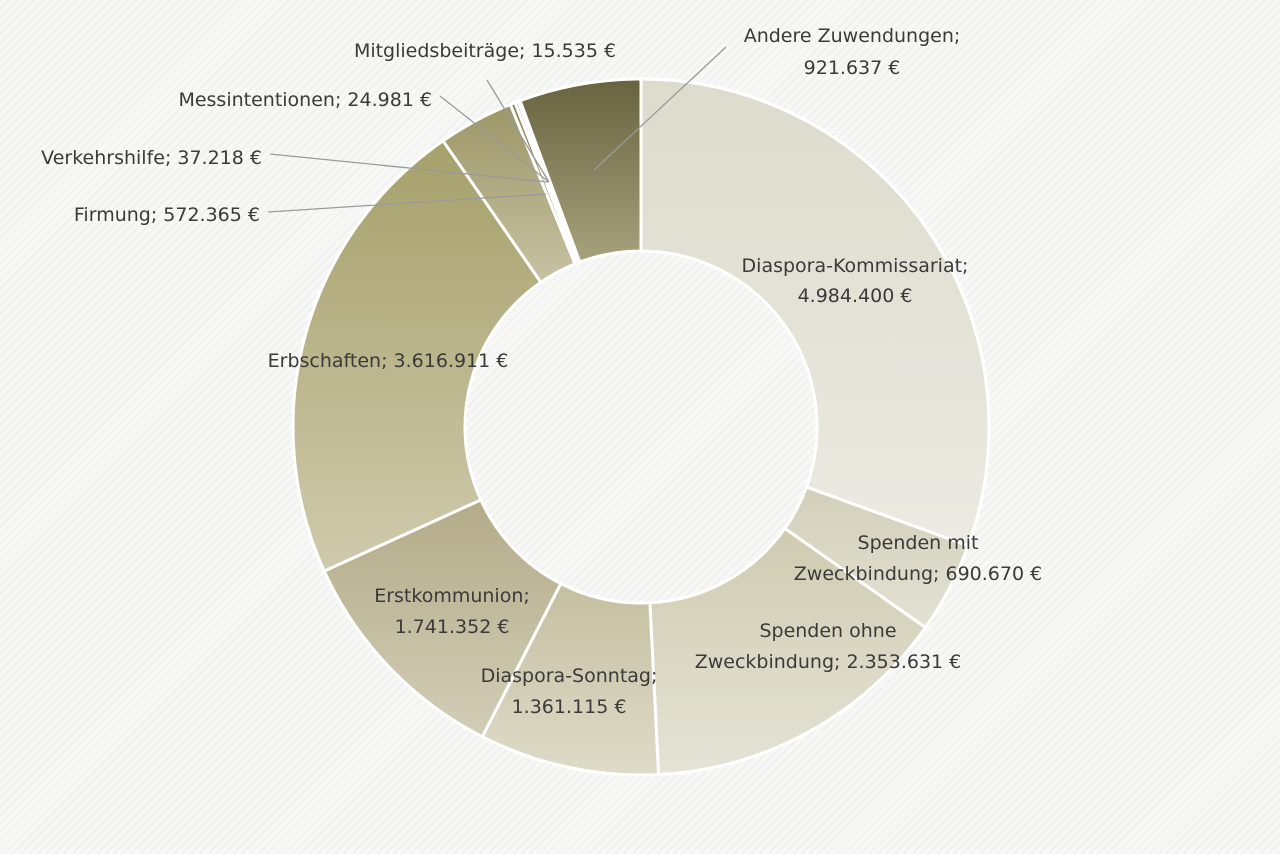 The width and height of the screenshot is (1280, 854). I want to click on slice-spenden_ohne, so click(788, 651).